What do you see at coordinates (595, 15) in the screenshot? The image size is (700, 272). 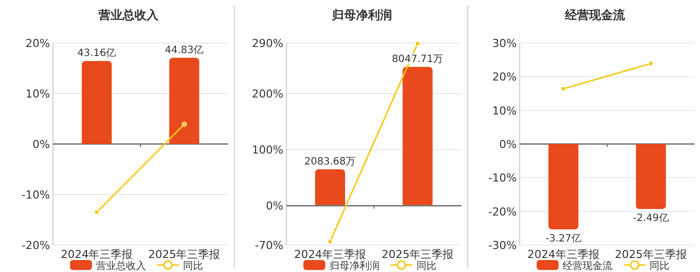 I see `chart-title: 经营现金流` at bounding box center [595, 15].